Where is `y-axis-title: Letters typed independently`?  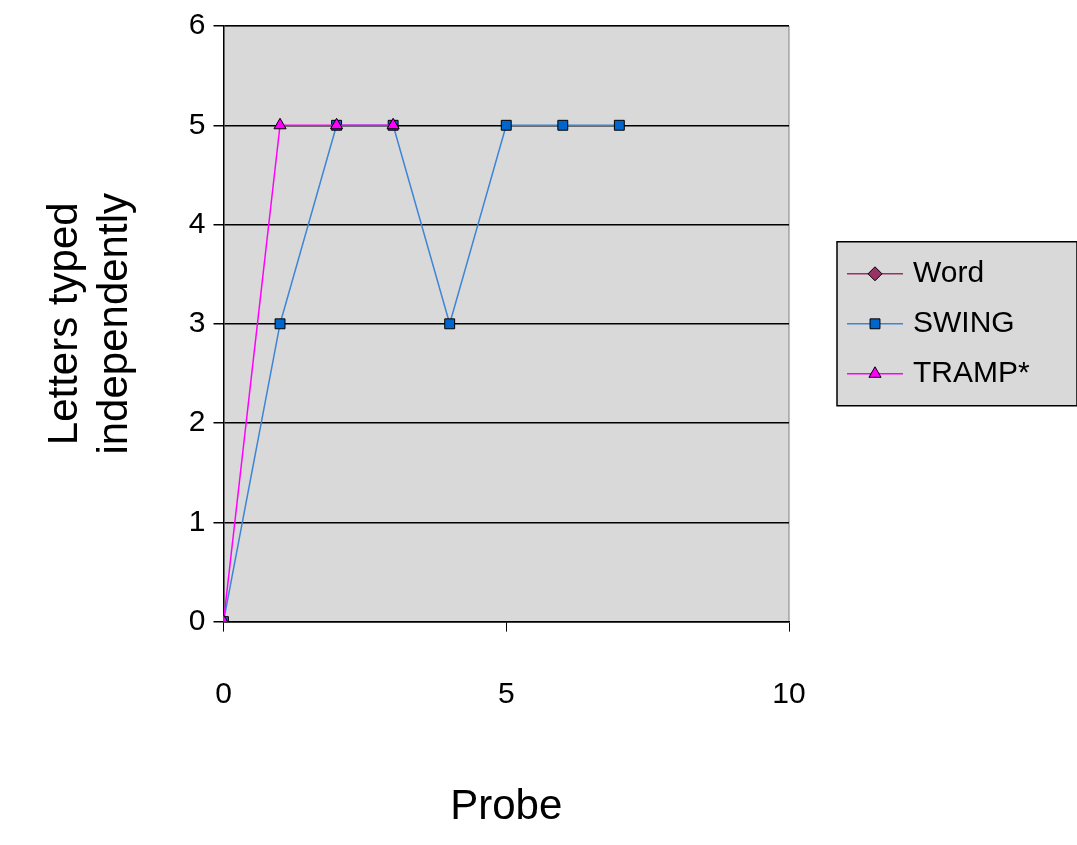 y-axis-title: Letters typed independently is located at coordinates (87, 324).